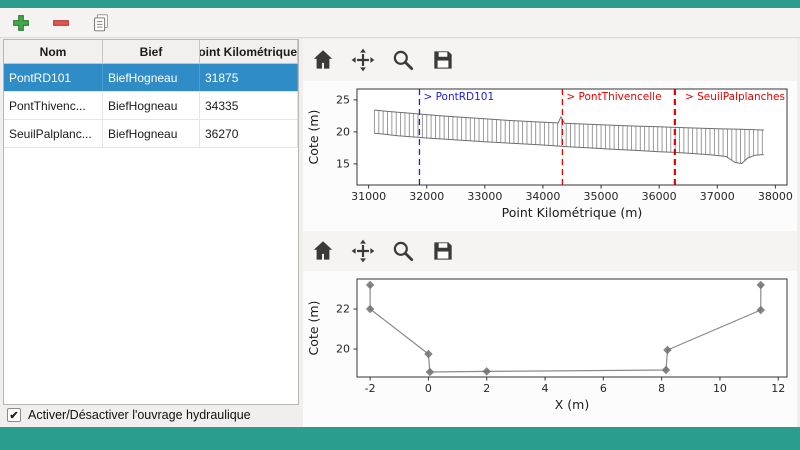 The image size is (800, 450). I want to click on plot1-save-button, so click(443, 60).